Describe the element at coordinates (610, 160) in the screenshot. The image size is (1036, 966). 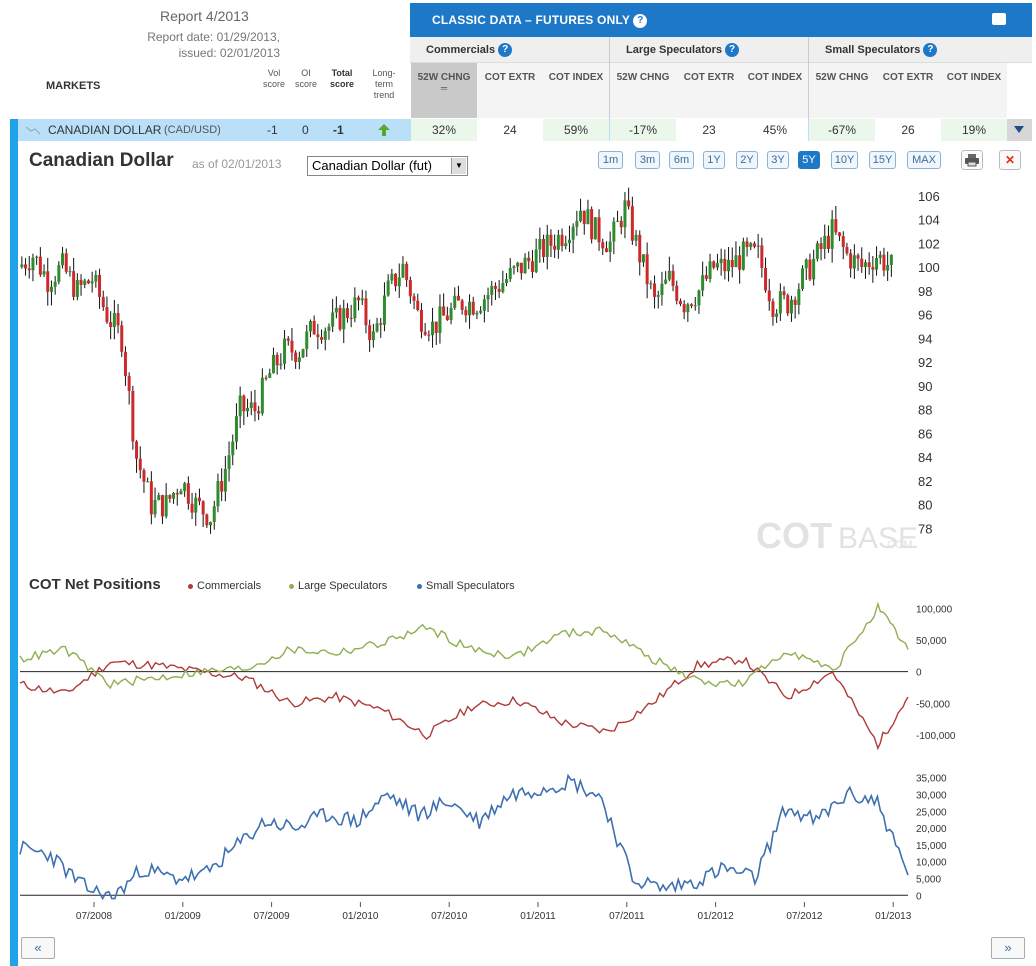
I see `range-1m: 1m` at that location.